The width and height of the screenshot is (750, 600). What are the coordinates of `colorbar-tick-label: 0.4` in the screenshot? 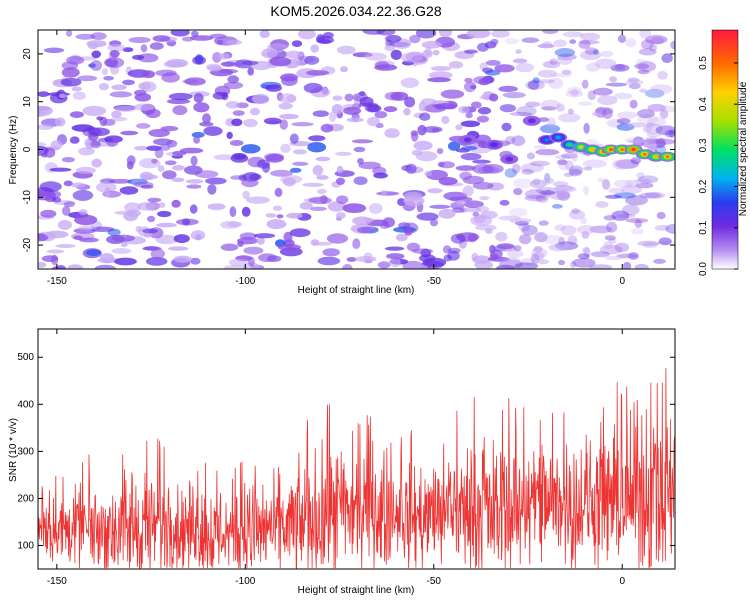 It's located at (703, 104).